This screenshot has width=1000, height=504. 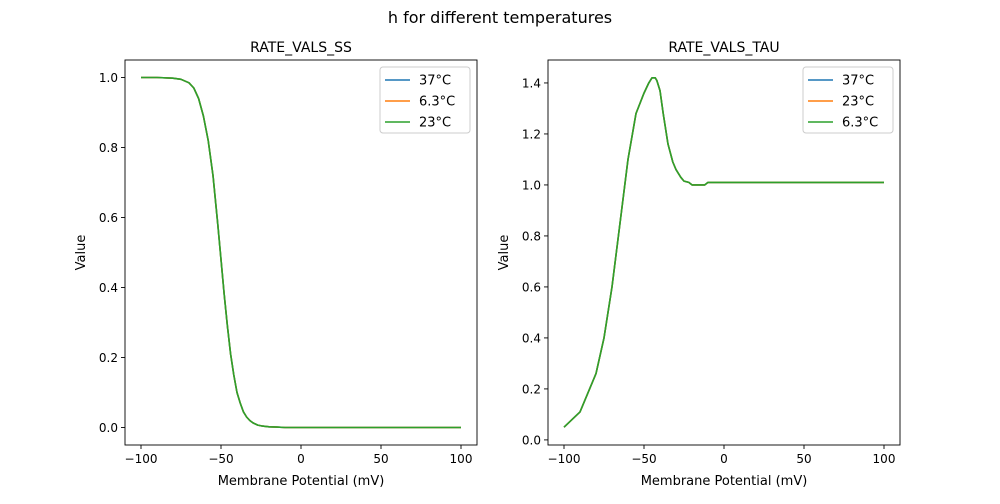 I want to click on y-tick-label: 1.4, so click(x=531, y=83).